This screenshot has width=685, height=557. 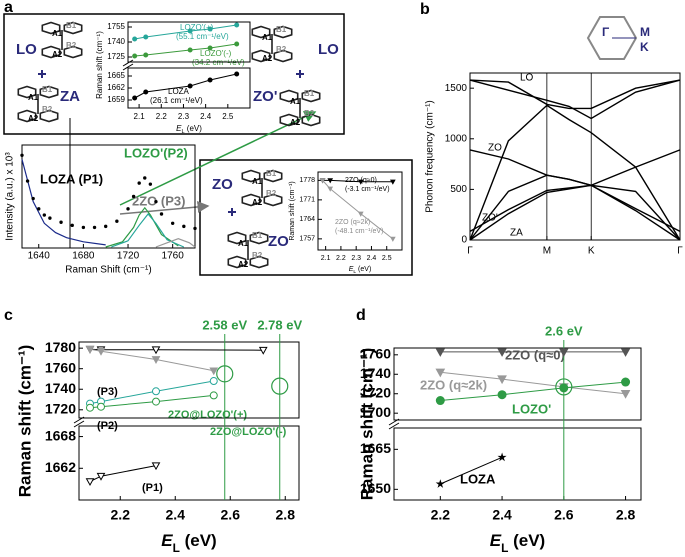 What do you see at coordinates (107, 392) in the screenshot?
I see `annotation: (P3)` at bounding box center [107, 392].